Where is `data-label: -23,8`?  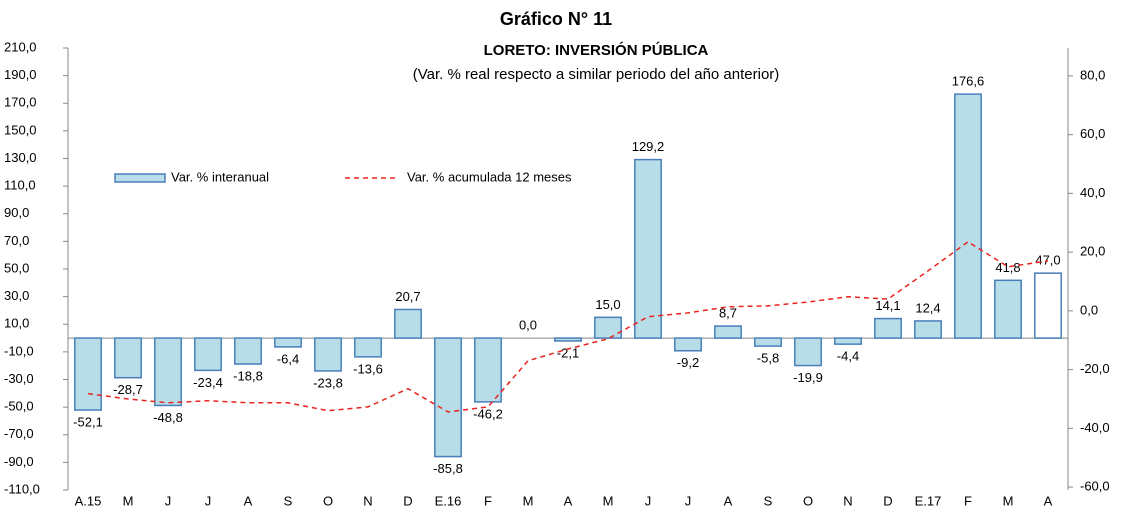 data-label: -23,8 is located at coordinates (328, 382).